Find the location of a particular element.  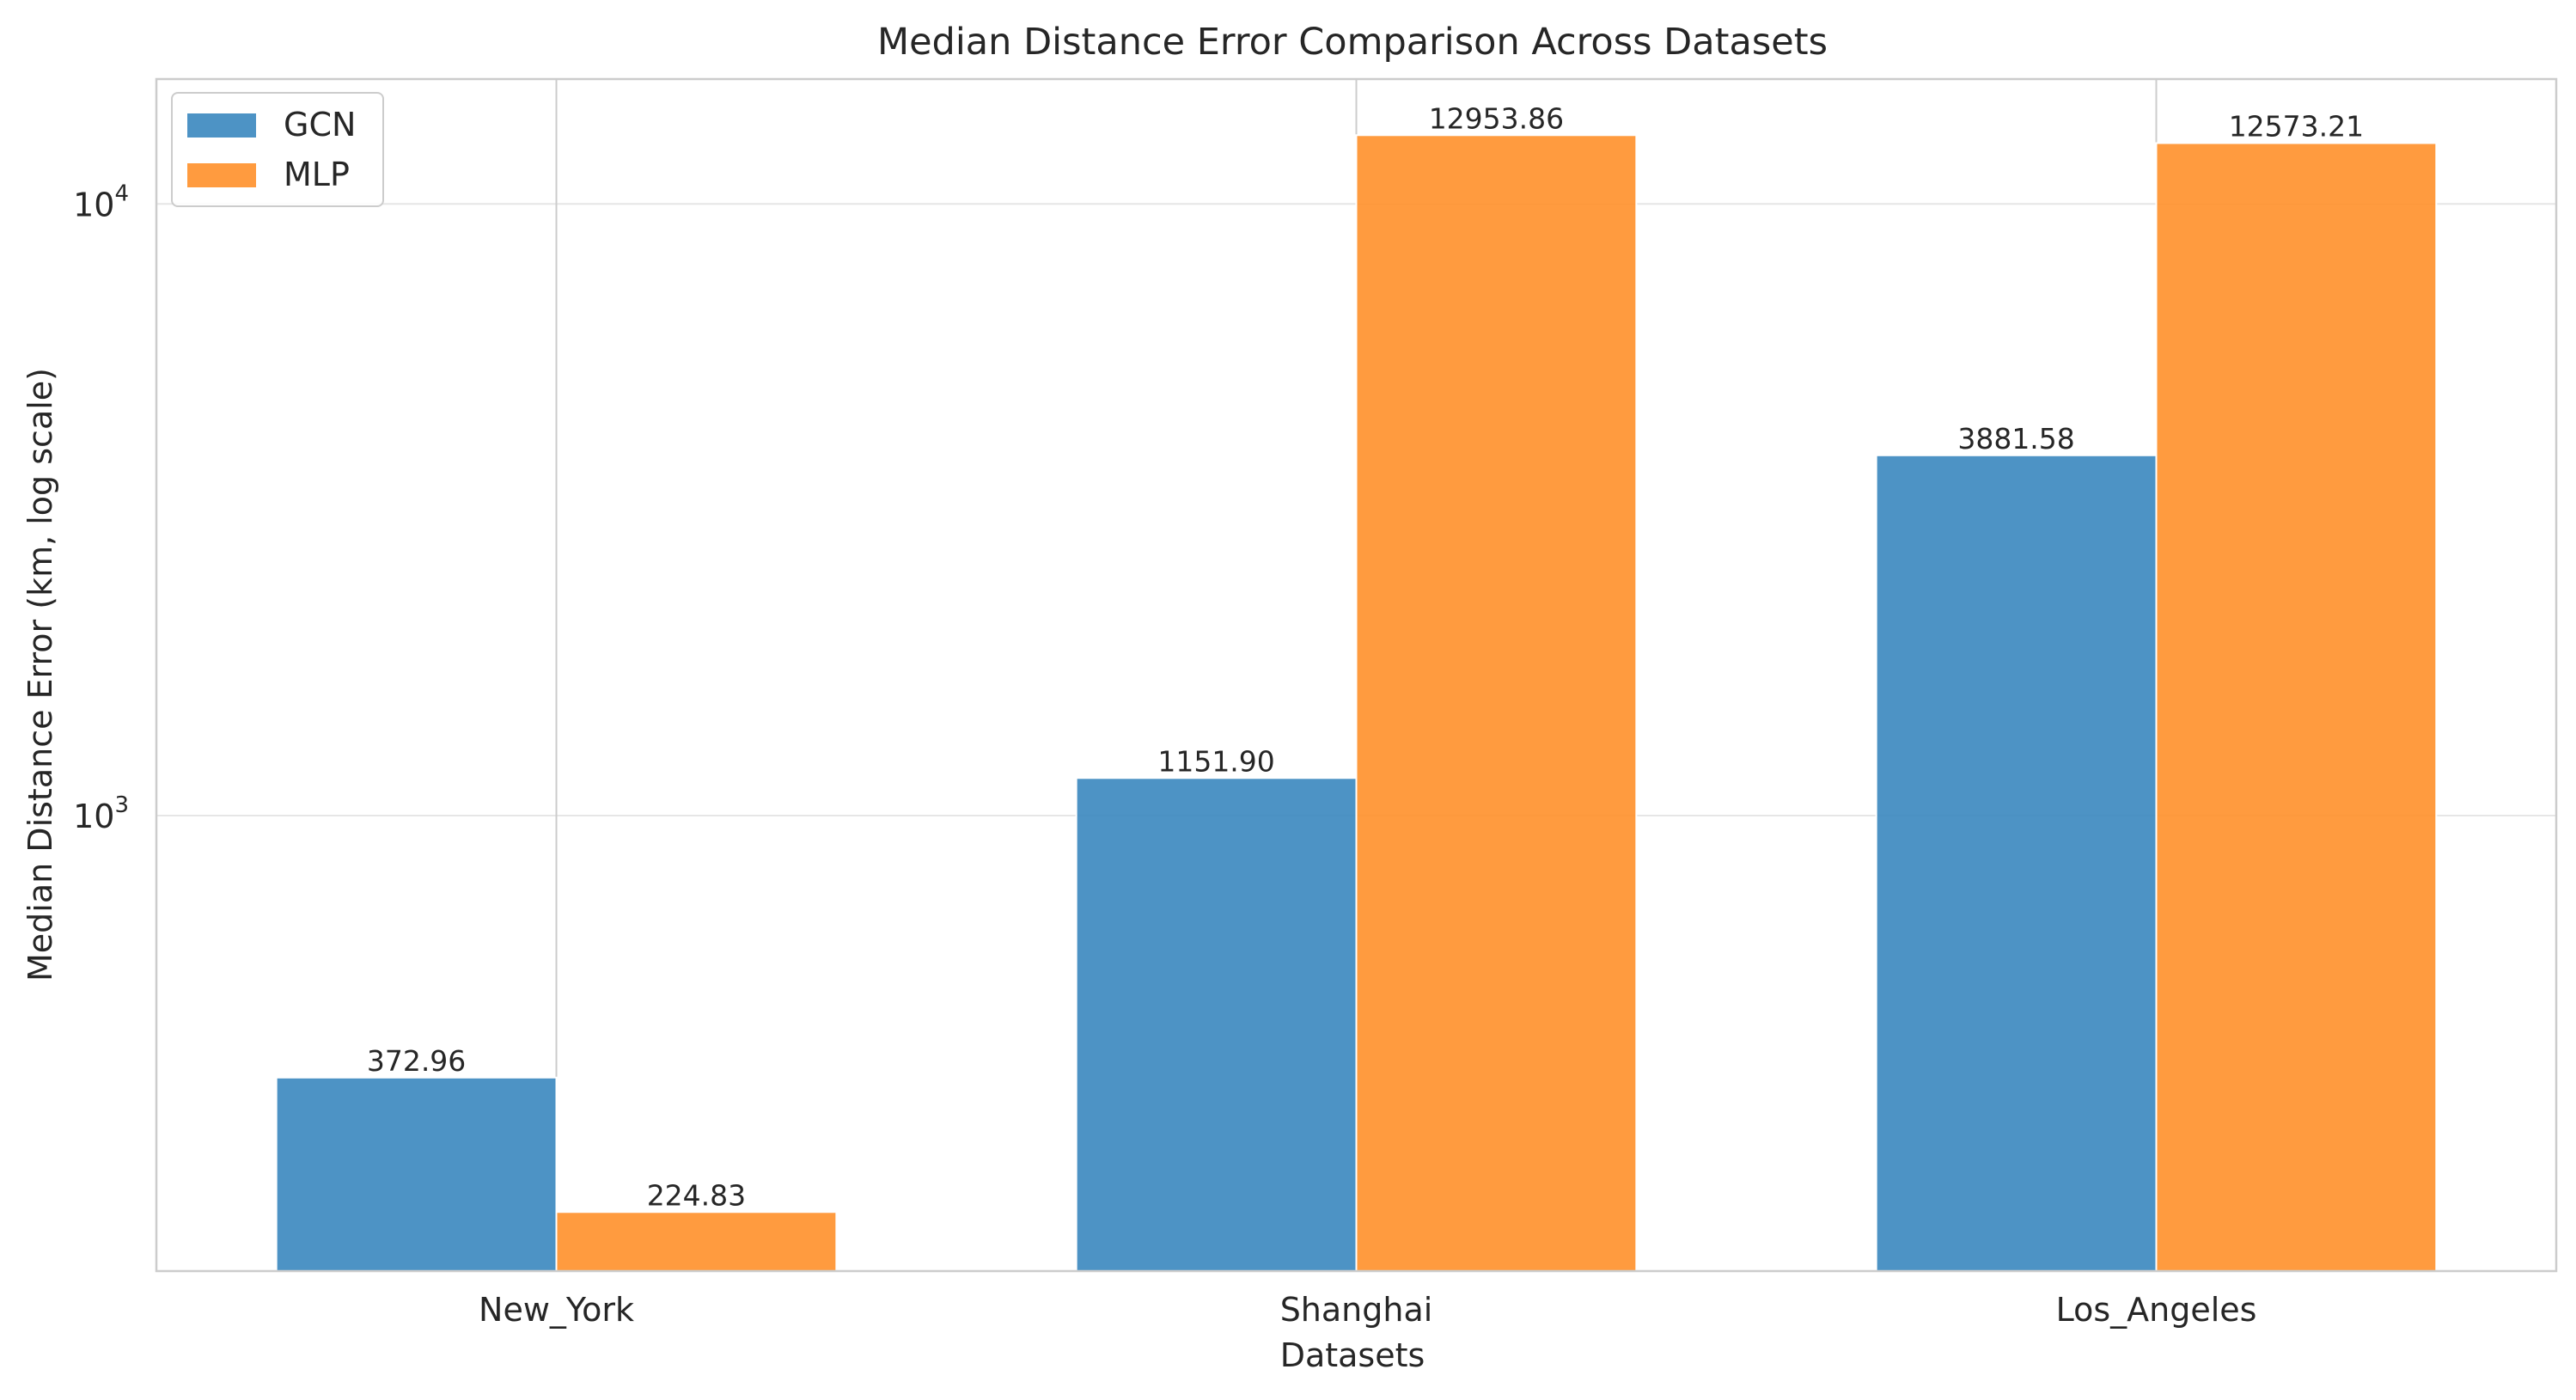

bar-value-label: 12953.86 is located at coordinates (1496, 118).